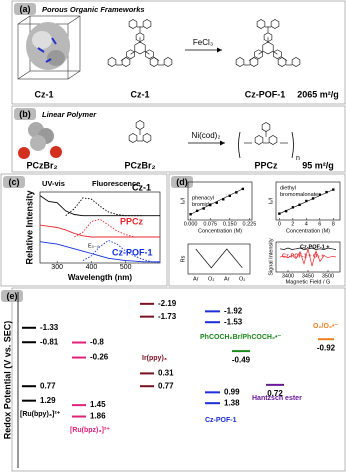  I want to click on bromine-atom, so click(56, 152).